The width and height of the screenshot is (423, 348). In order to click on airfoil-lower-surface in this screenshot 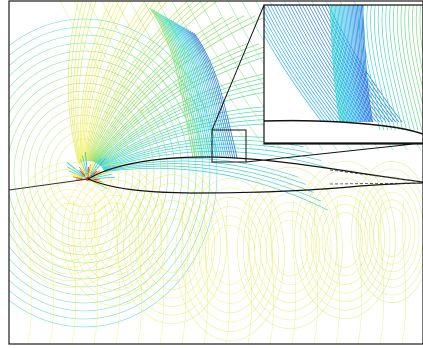, I will do `click(255, 186)`.